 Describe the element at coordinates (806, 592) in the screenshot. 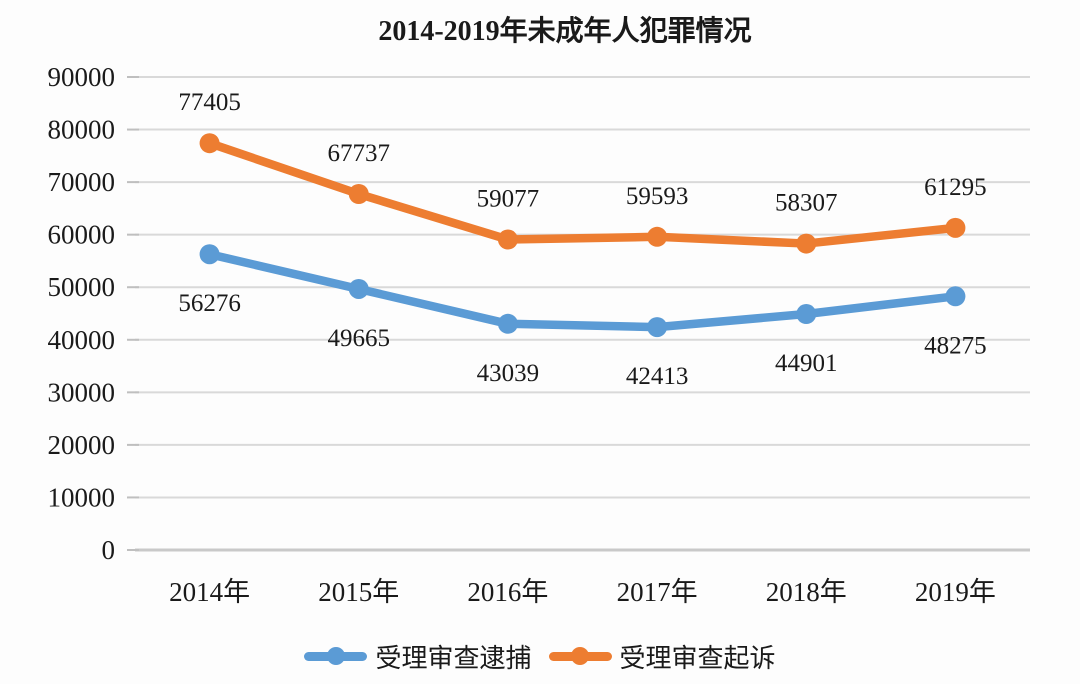

I see `x-tick-label: 2018年` at that location.